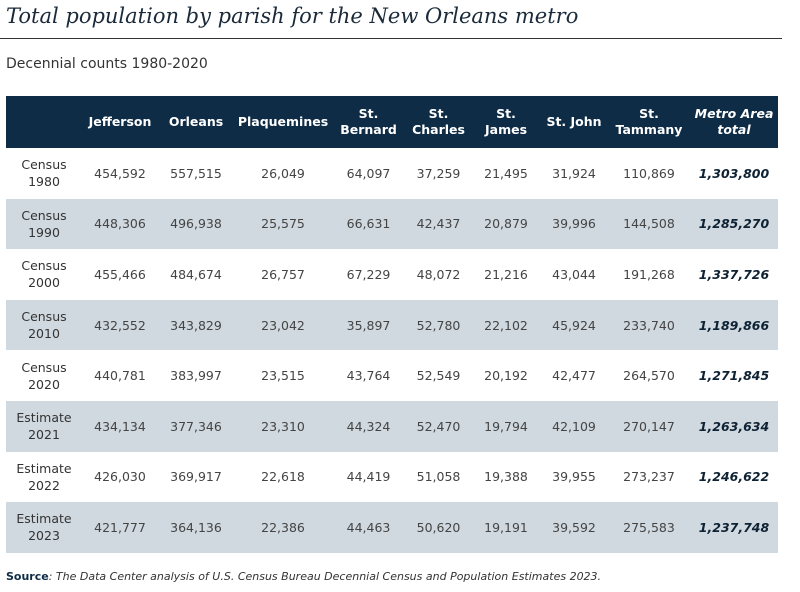 Image resolution: width=800 pixels, height=592 pixels. What do you see at coordinates (44, 536) in the screenshot?
I see `row-label-text: 2023` at bounding box center [44, 536].